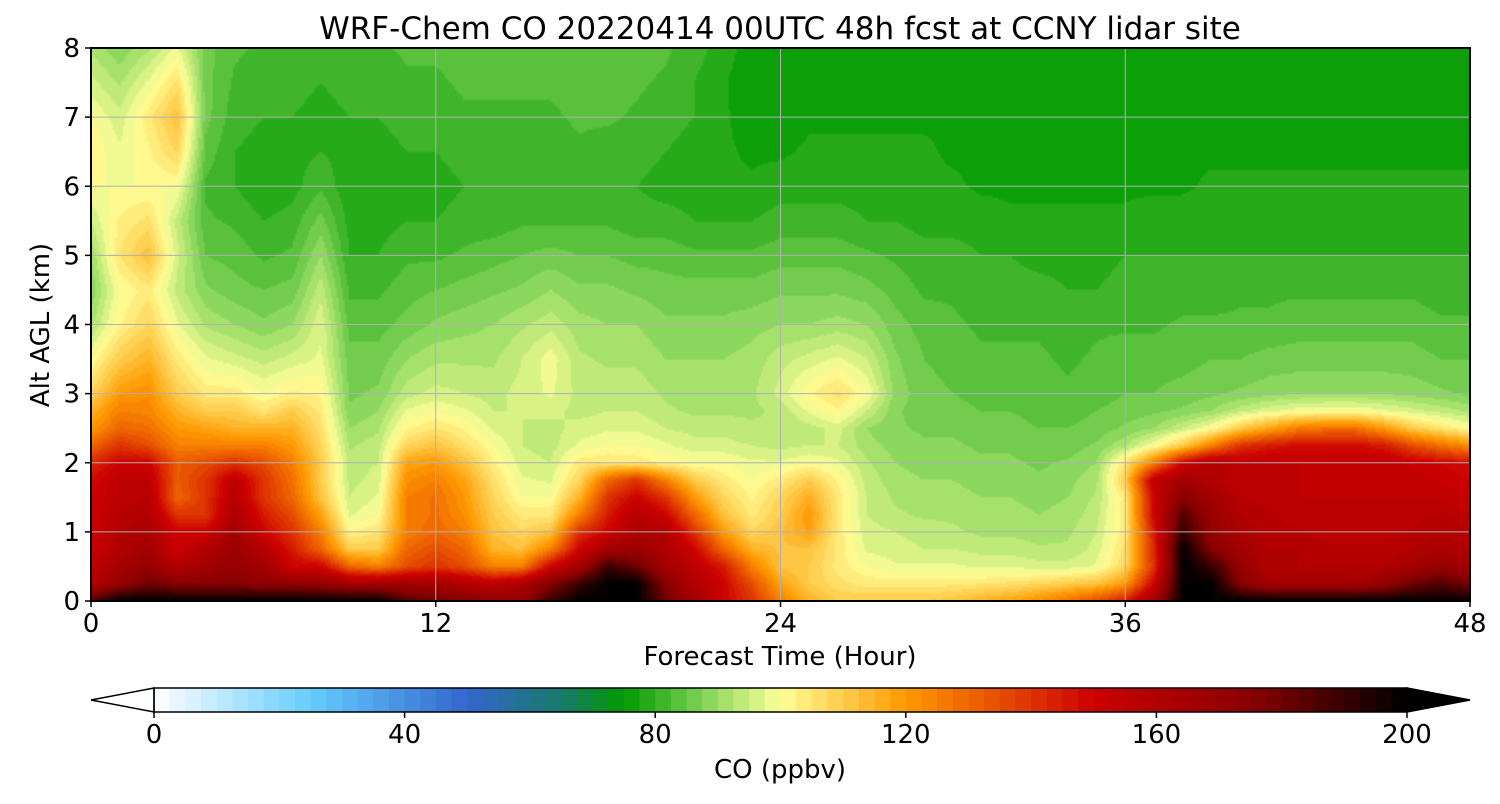  I want to click on y-tick-label: 3, so click(71, 395).